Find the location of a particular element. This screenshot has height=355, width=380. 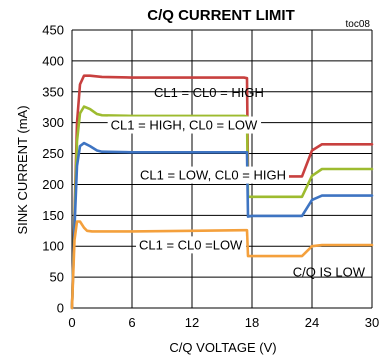

annotation-label: CL1 = CL0 = HIGH is located at coordinates (209, 92).